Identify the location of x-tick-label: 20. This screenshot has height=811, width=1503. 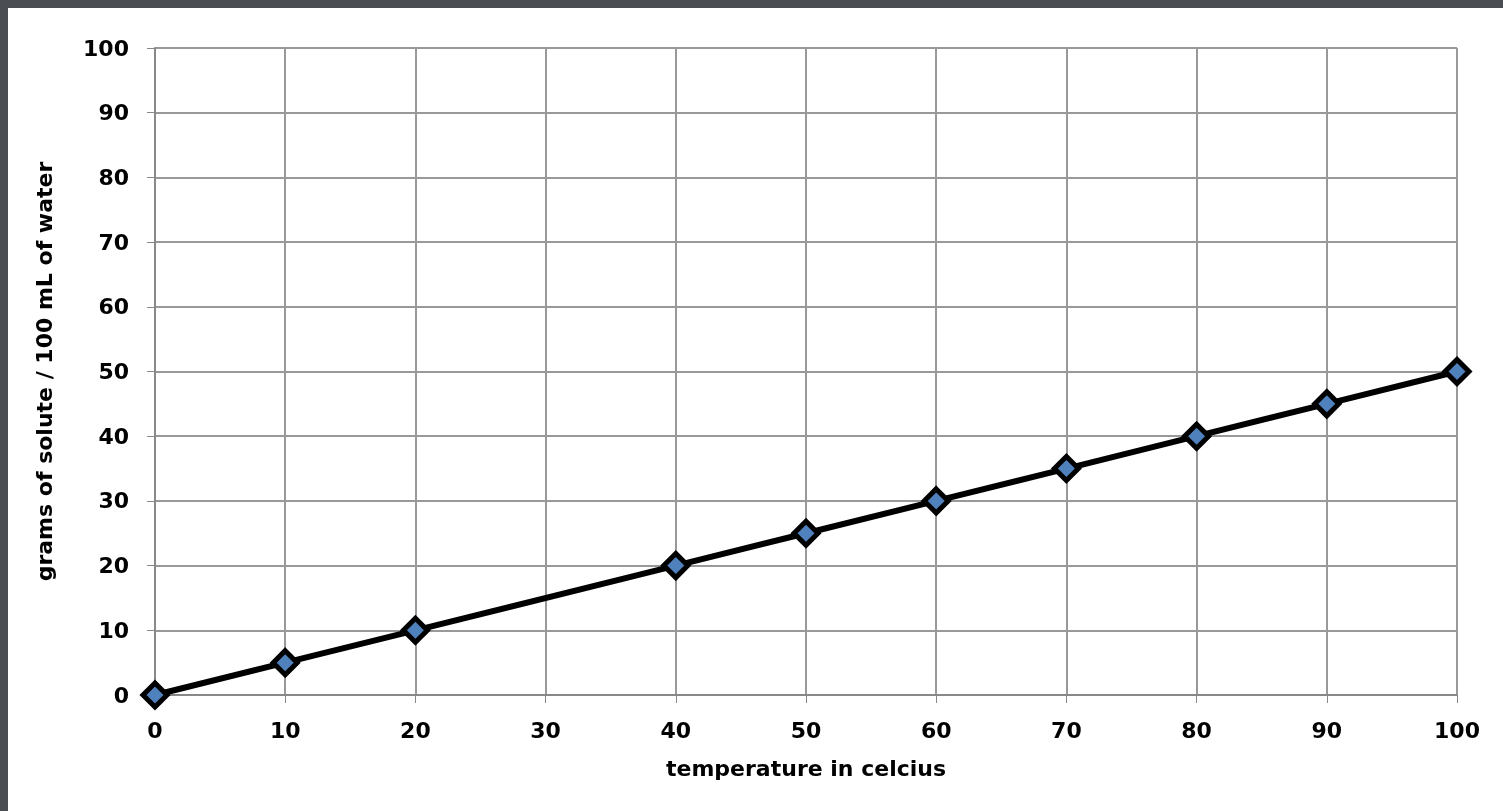
(415, 730).